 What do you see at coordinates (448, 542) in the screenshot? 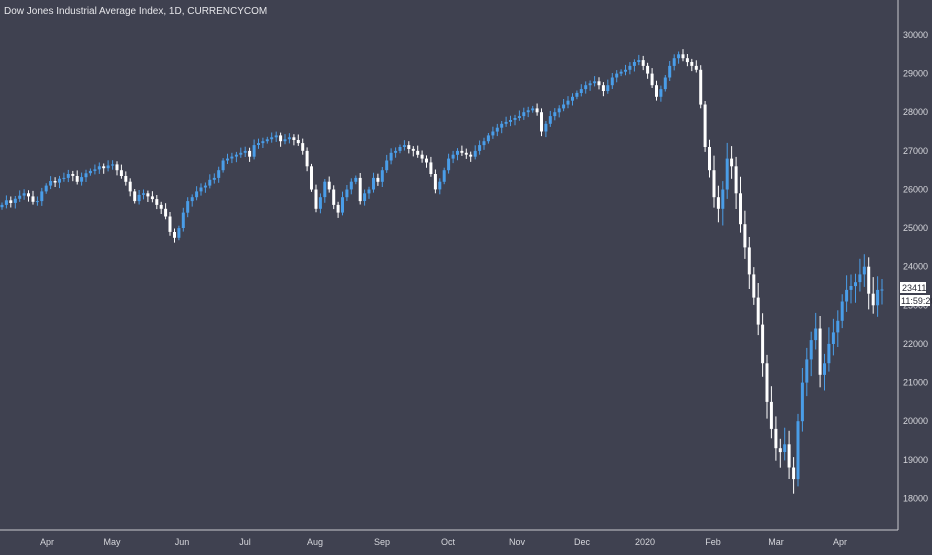
I see `time-tick-label: Oct` at bounding box center [448, 542].